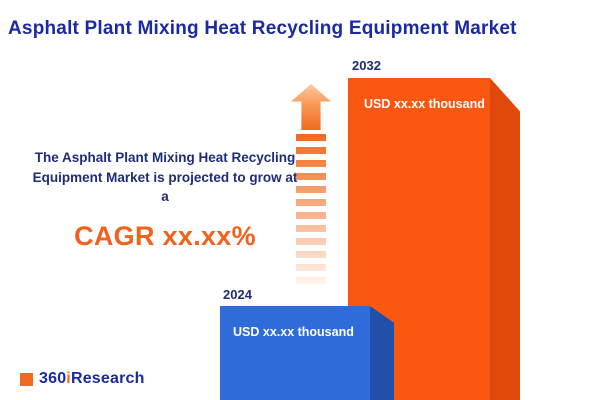  I want to click on bar-2024-side-face, so click(382, 353).